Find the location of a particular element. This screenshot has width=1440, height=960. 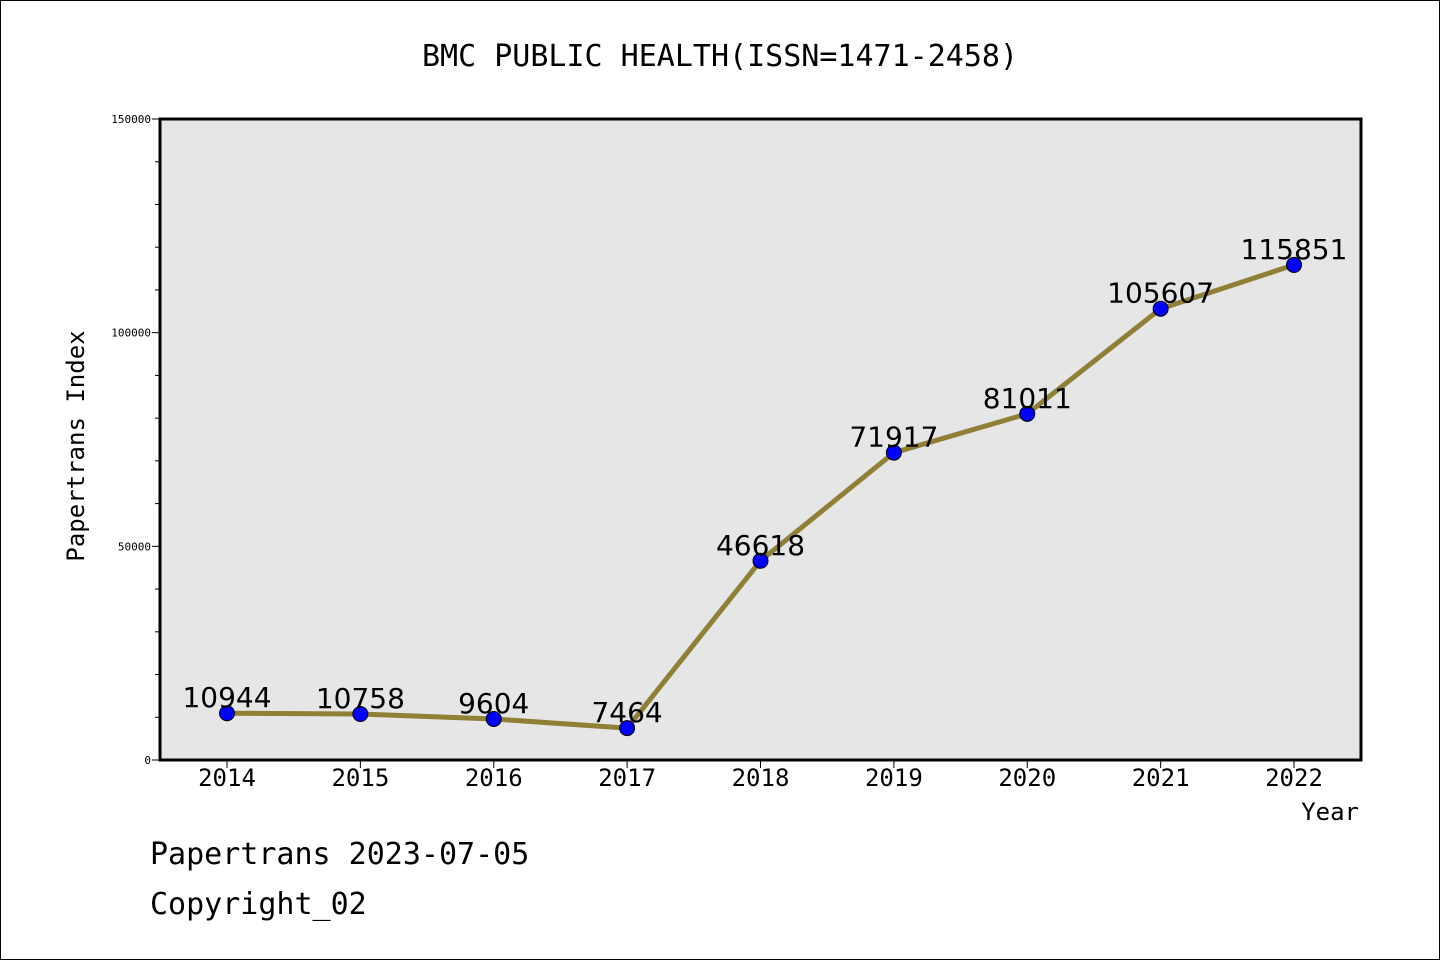

x-tick-label: 2017 is located at coordinates (627, 778).